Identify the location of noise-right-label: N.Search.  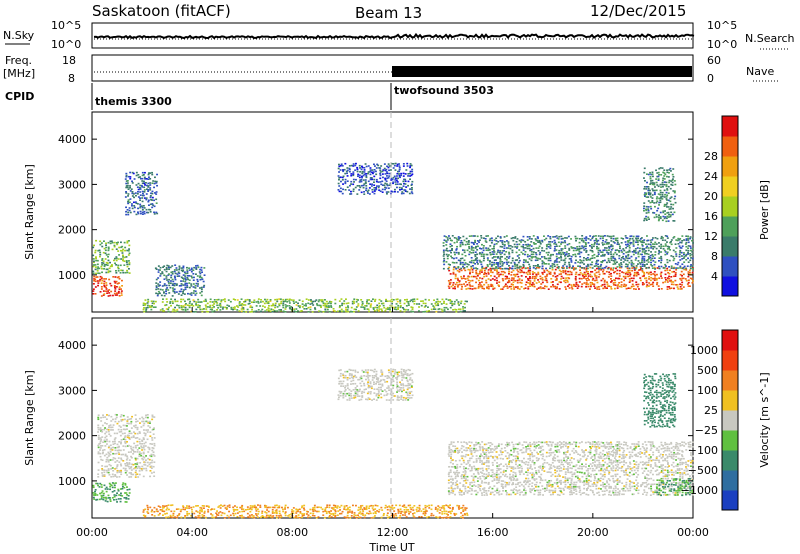
(770, 38).